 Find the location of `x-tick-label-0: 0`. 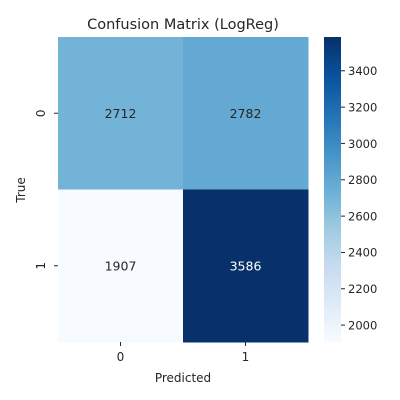

x-tick-label-0: 0 is located at coordinates (121, 357).